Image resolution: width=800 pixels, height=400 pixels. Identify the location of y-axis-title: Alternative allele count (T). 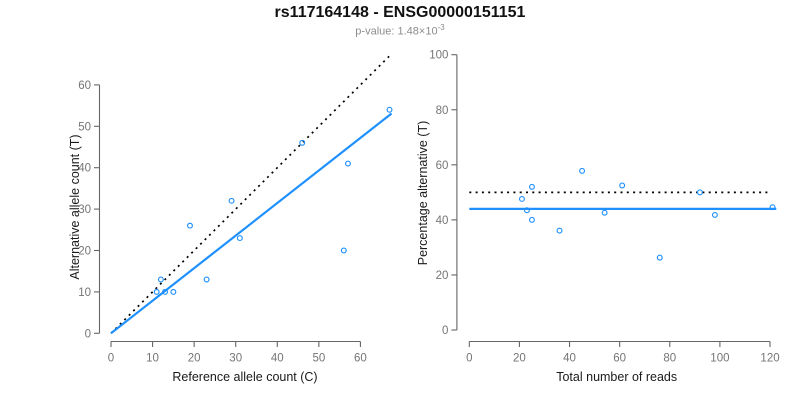
(75, 206).